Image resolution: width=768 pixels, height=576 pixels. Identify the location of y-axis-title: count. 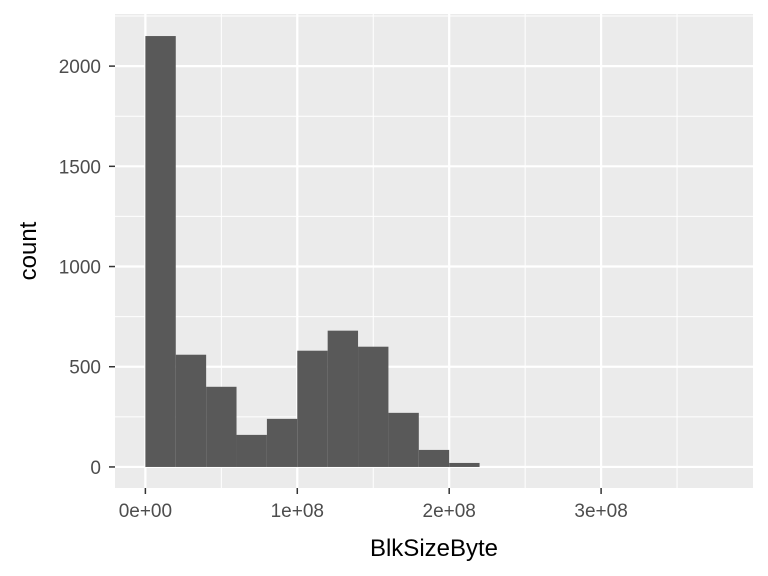
(28, 250).